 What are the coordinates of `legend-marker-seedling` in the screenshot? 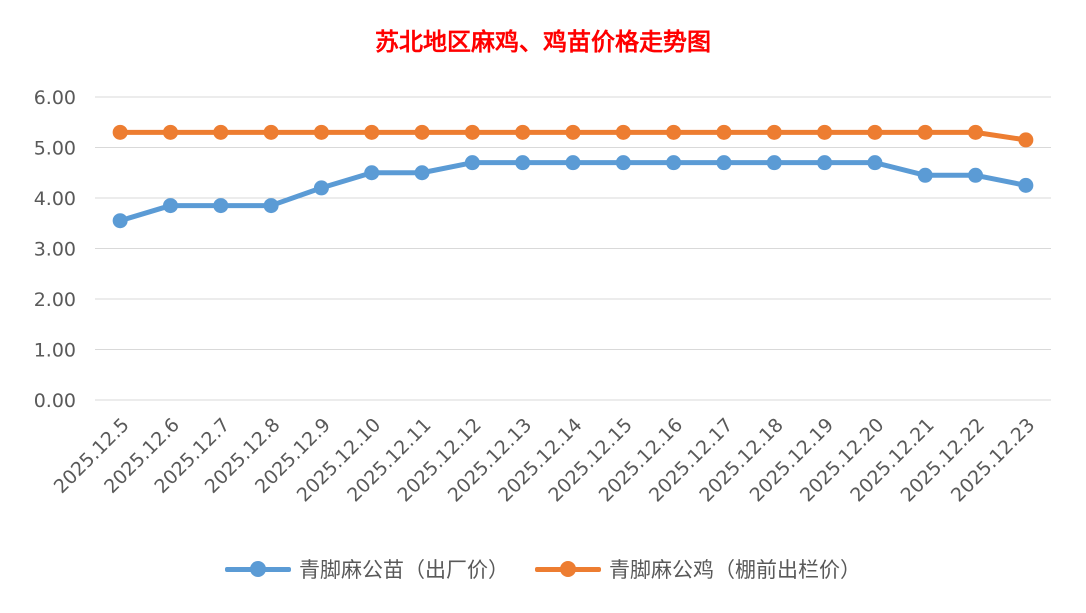 It's located at (258, 569).